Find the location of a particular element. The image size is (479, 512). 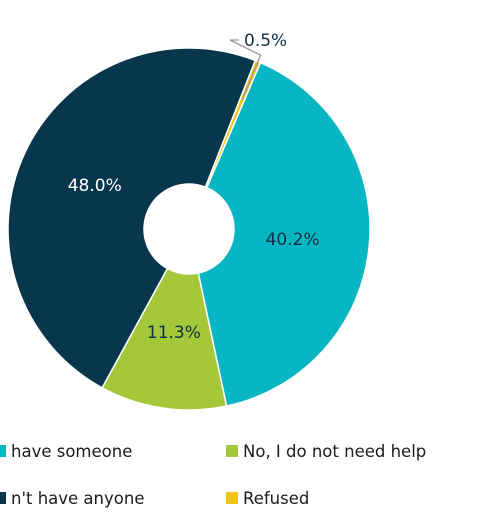

slice-label-no-i-need-help-but-don-t-have-anyone: 48.0% is located at coordinates (95, 186).